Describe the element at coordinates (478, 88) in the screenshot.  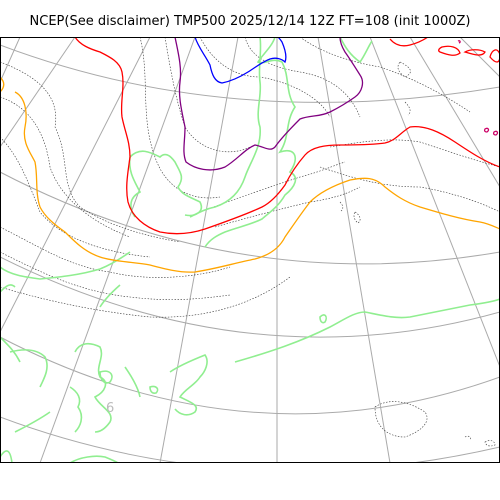
I see `magenta-isotherm` at that location.